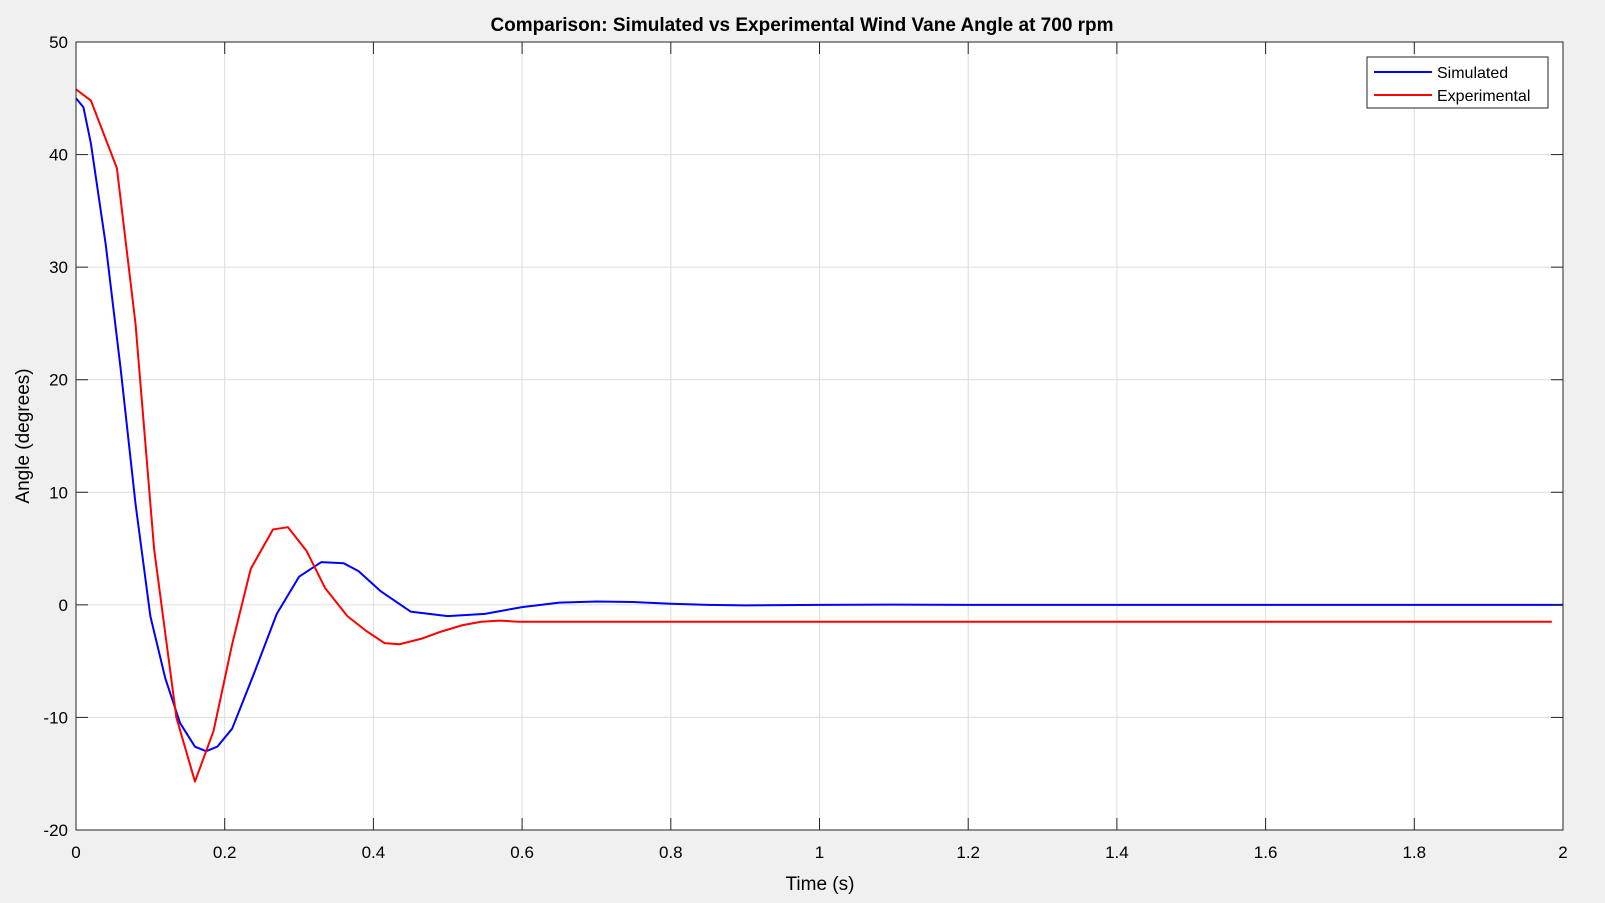  I want to click on x-tick-label: 0.4, so click(374, 852).